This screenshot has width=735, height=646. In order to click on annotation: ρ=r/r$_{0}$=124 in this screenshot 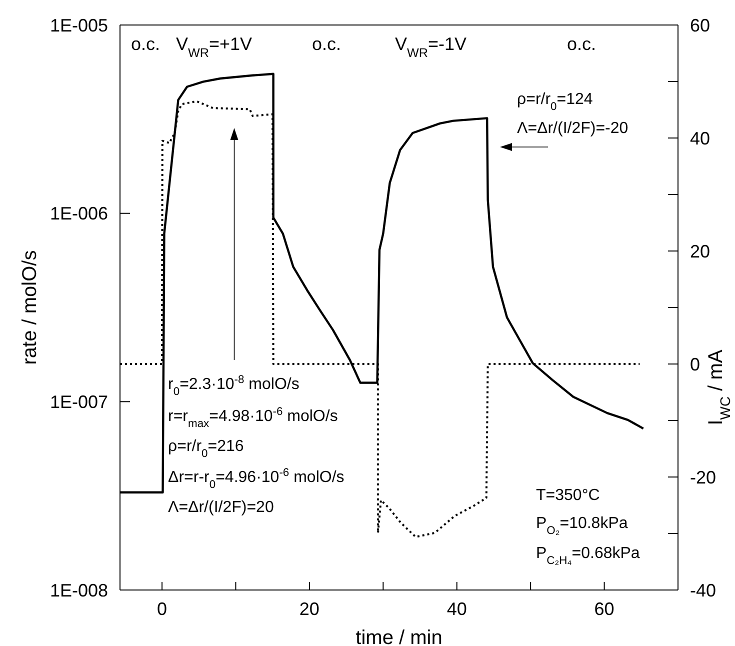, I will do `click(555, 102)`.